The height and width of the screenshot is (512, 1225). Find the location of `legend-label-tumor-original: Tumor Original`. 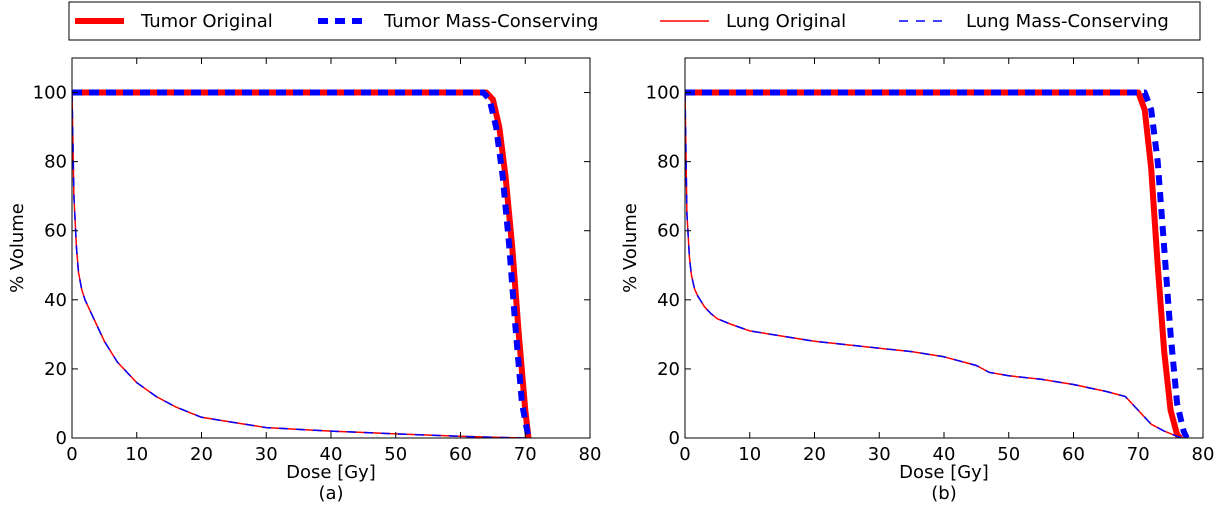

legend-label-tumor-original: Tumor Original is located at coordinates (206, 21).